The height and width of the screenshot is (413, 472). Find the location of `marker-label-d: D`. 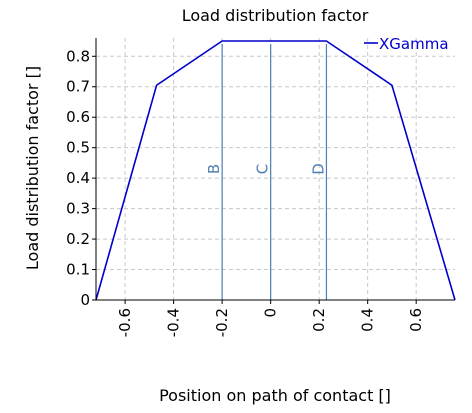

marker-label-d: D is located at coordinates (318, 169).